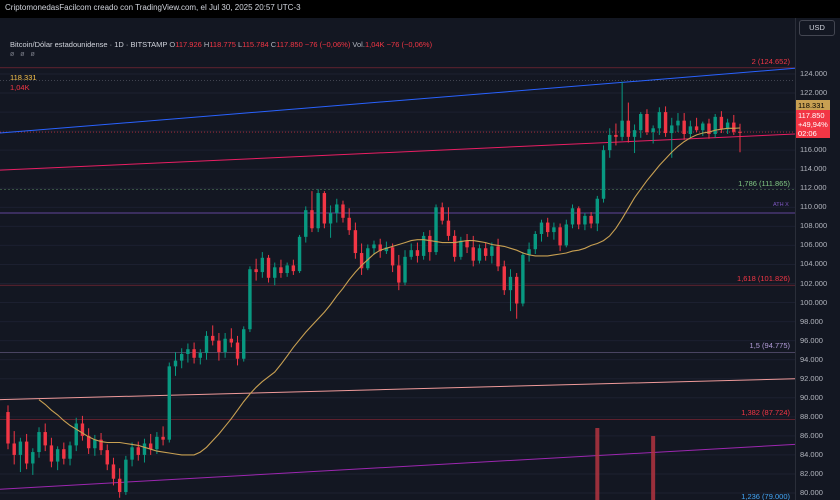 This screenshot has height=500, width=840. I want to click on volume-change: −76 (−0,06%), so click(409, 44).